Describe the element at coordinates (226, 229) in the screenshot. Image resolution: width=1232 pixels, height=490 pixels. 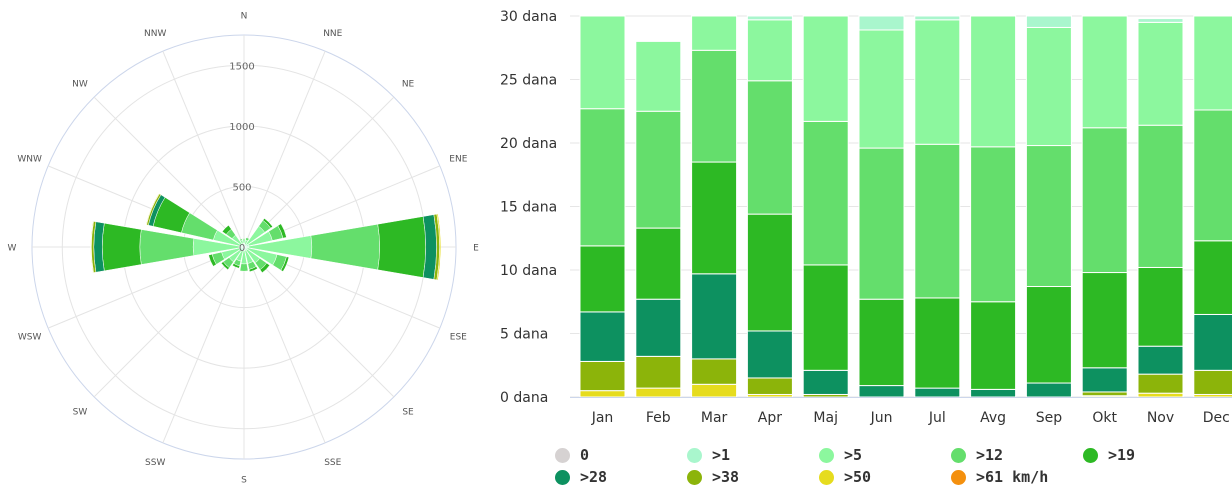
I see `rose-segment-nw` at that location.